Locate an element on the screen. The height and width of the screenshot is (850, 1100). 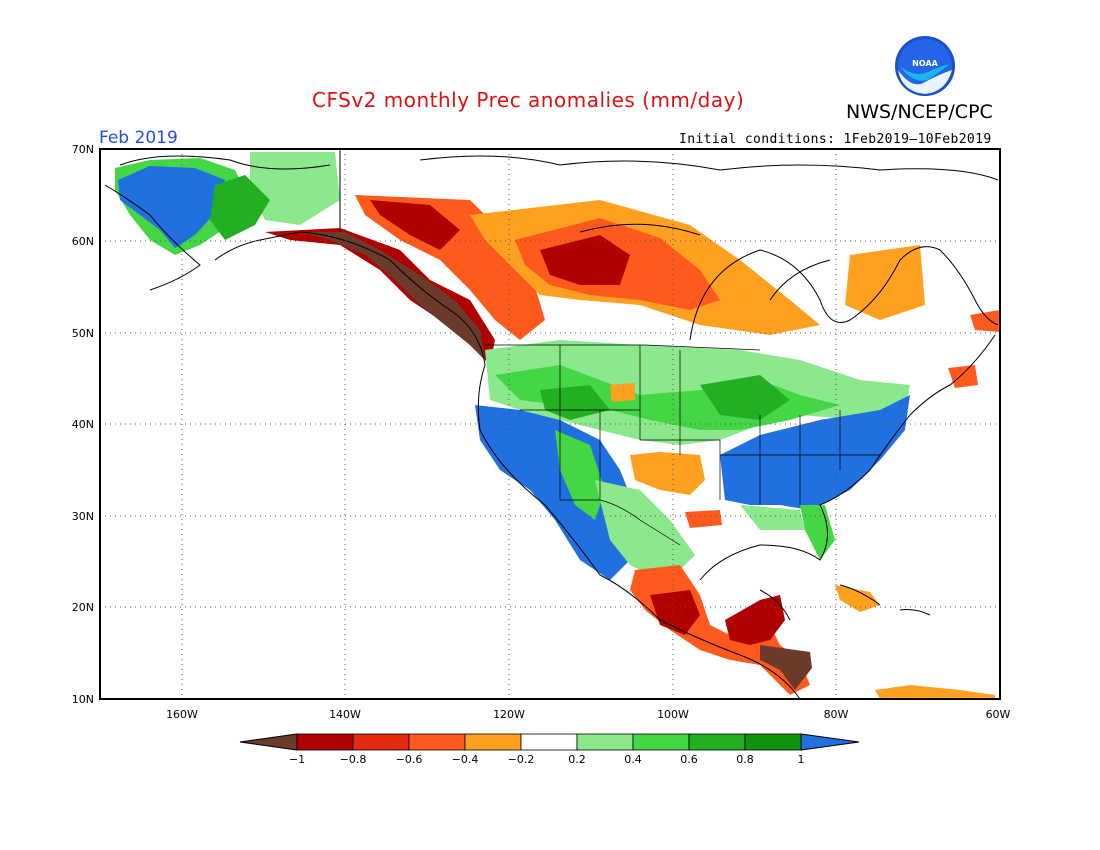
initial-conditions: Initial conditions: 1Feb2019–10Feb2019 is located at coordinates (835, 139).